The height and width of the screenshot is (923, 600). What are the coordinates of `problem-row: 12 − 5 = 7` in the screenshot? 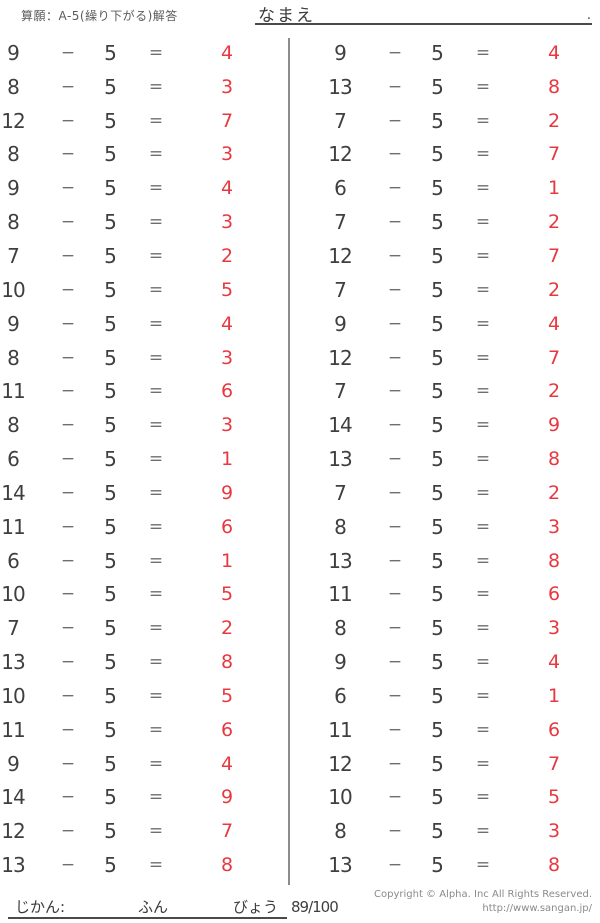 It's located at (463, 764).